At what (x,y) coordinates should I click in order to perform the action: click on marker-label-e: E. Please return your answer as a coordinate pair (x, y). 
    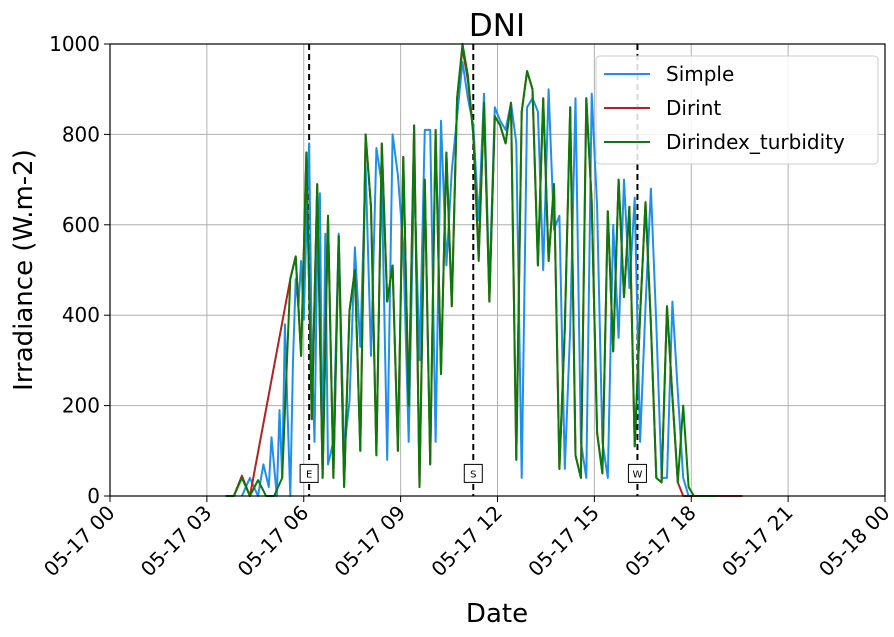
    Looking at the image, I should click on (309, 474).